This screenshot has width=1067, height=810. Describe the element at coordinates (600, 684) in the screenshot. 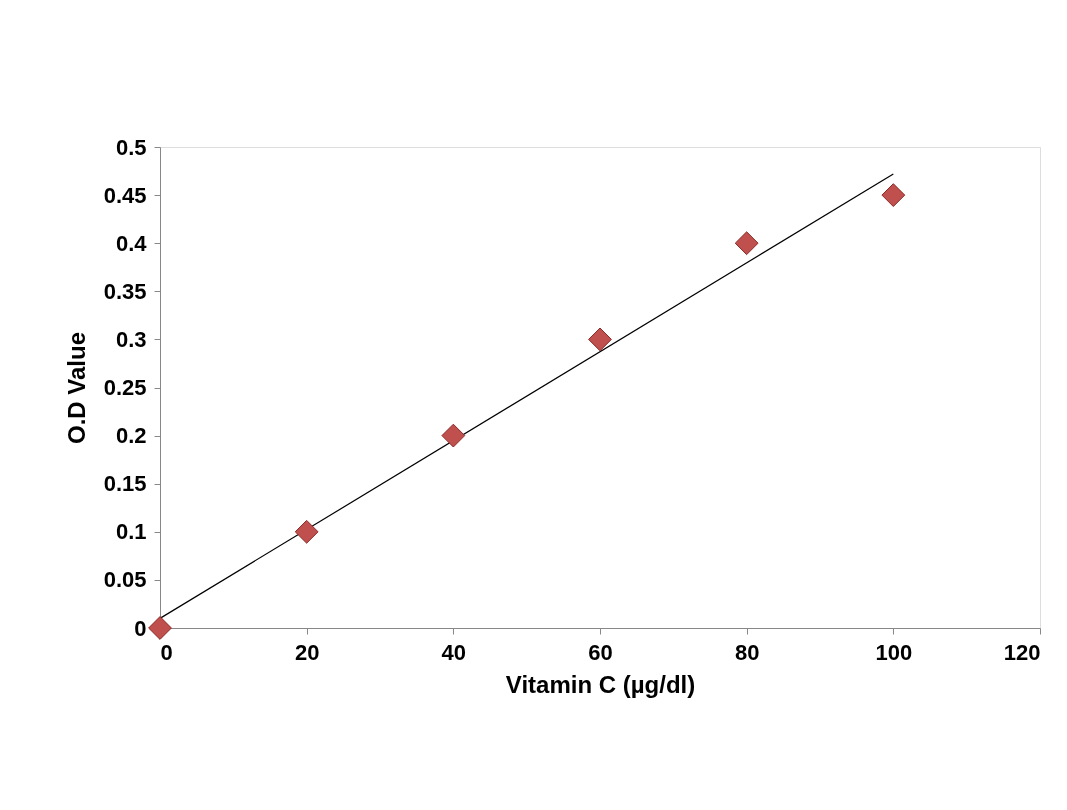

I see `x-axis-title: Vitamin C (µg/dl)` at that location.